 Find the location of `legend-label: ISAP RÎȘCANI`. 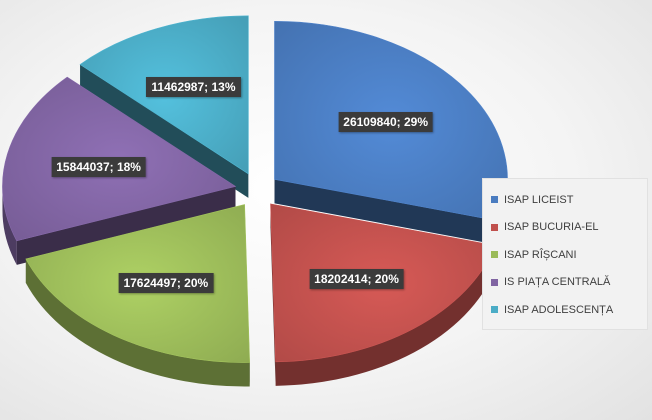

legend-label: ISAP RÎȘCANI is located at coordinates (540, 254).